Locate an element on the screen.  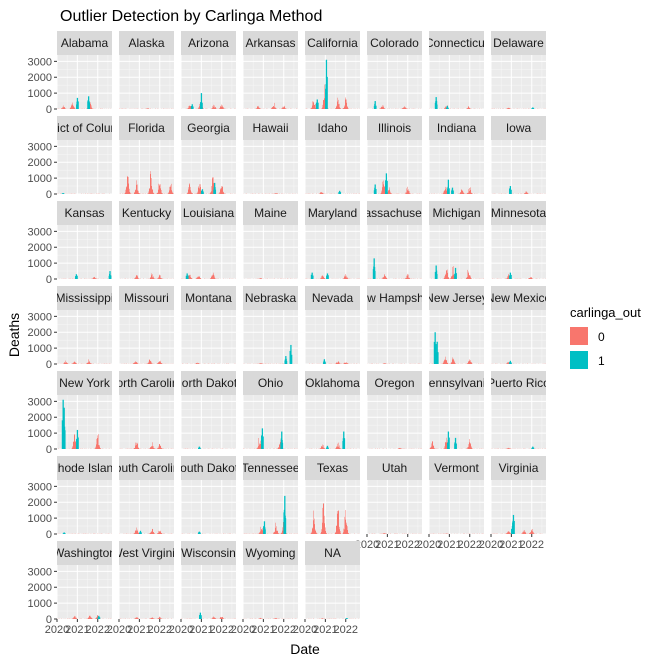
x-tick-label: 2021 is located at coordinates (139, 630).